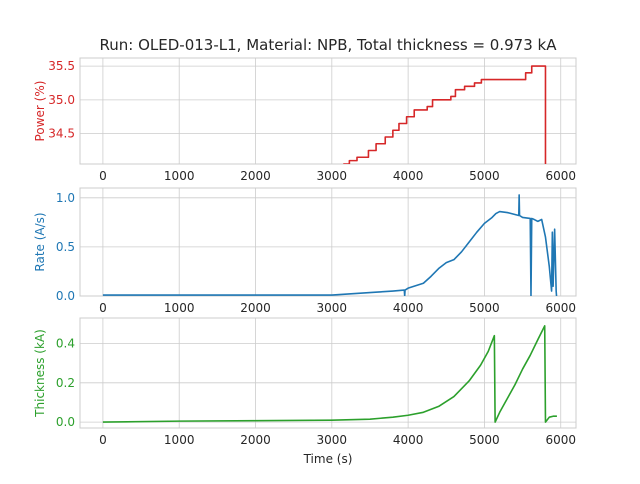 This screenshot has width=640, height=484. What do you see at coordinates (40, 111) in the screenshot?
I see `y-axis-label: Power (%)` at bounding box center [40, 111].